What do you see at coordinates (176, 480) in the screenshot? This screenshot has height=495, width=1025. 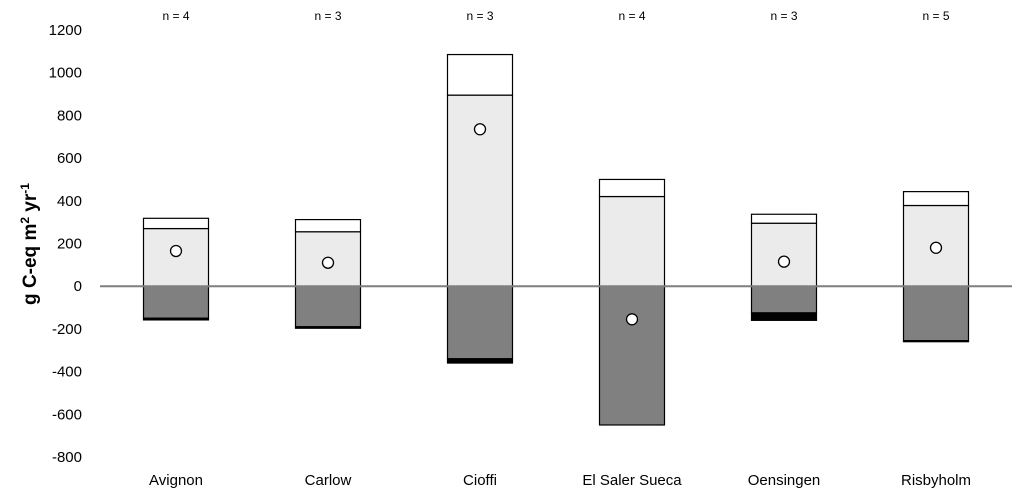 I see `category-label: Avignon` at bounding box center [176, 480].